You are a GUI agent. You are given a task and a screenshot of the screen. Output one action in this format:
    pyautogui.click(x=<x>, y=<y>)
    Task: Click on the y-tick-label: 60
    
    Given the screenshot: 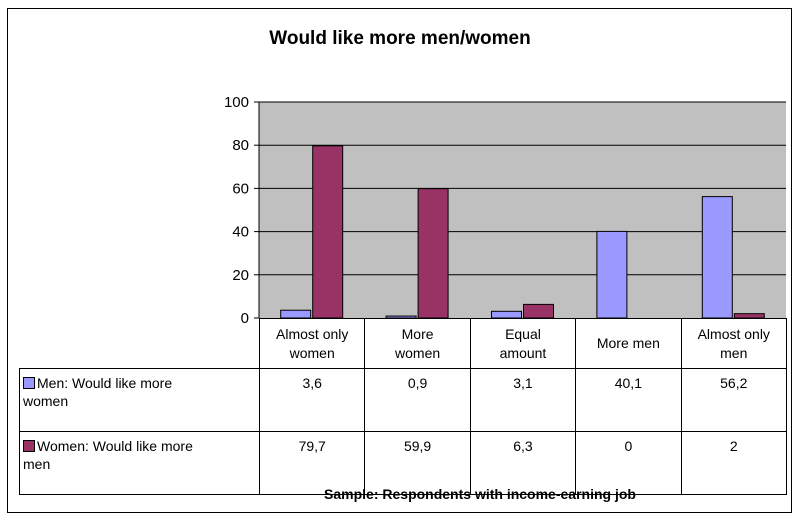 What is the action you would take?
    pyautogui.click(x=240, y=188)
    